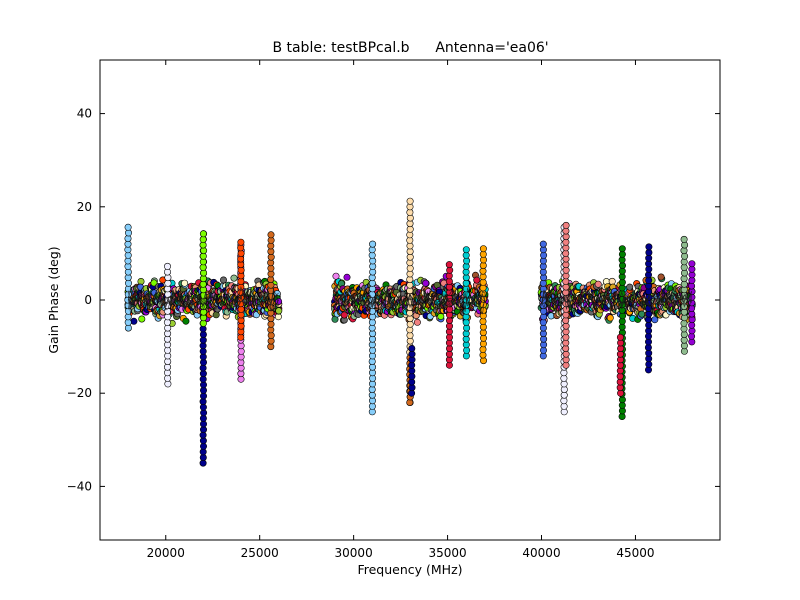  What do you see at coordinates (84, 207) in the screenshot?
I see `y-tick-label: 20` at bounding box center [84, 207].